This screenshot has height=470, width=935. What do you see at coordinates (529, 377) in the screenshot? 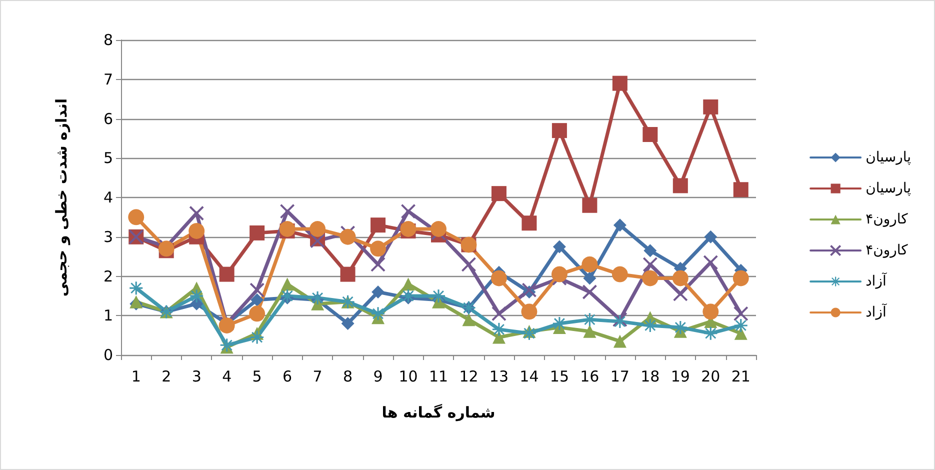
I see `x-tick-label: 14` at bounding box center [529, 377].